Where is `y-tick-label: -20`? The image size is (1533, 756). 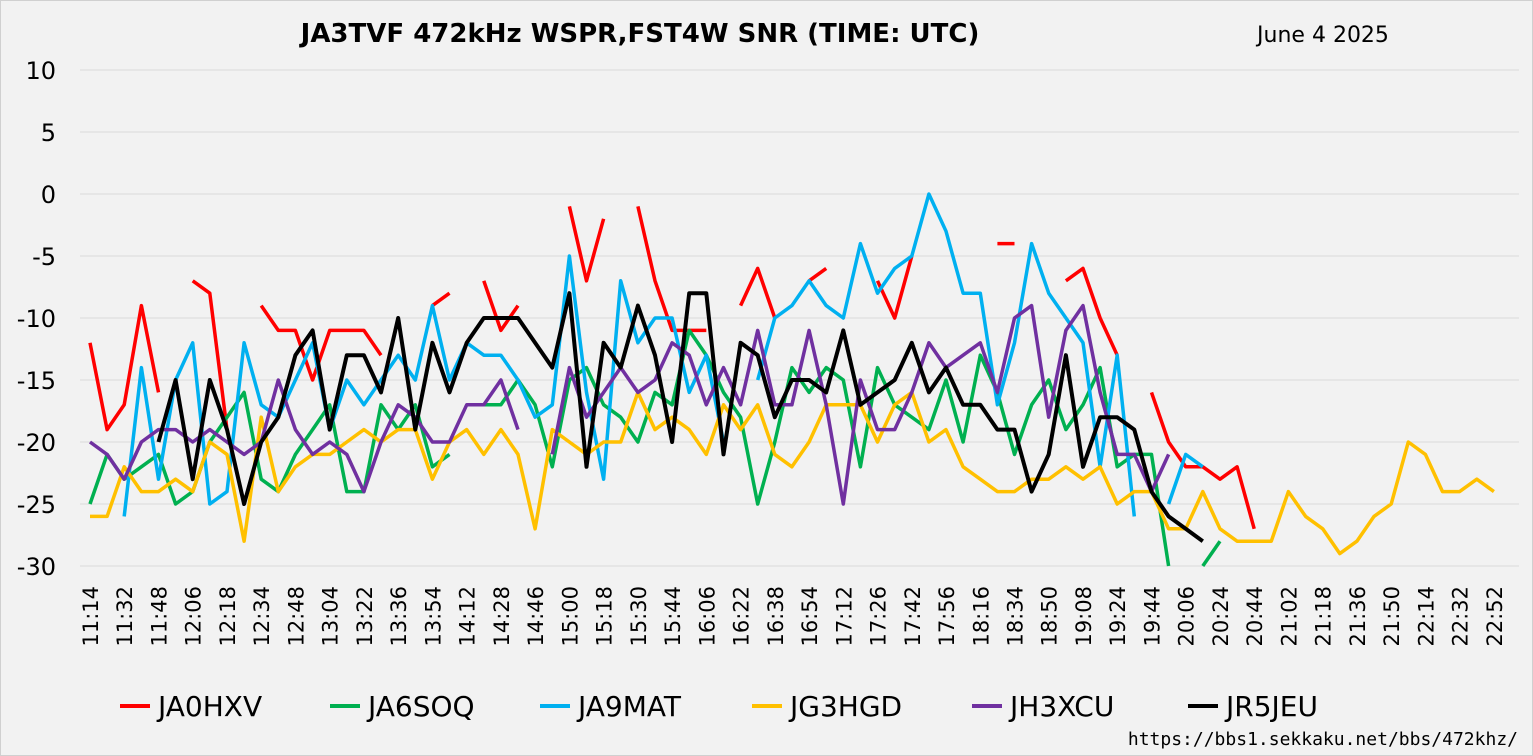 y-tick-label: -20 is located at coordinates (36, 443).